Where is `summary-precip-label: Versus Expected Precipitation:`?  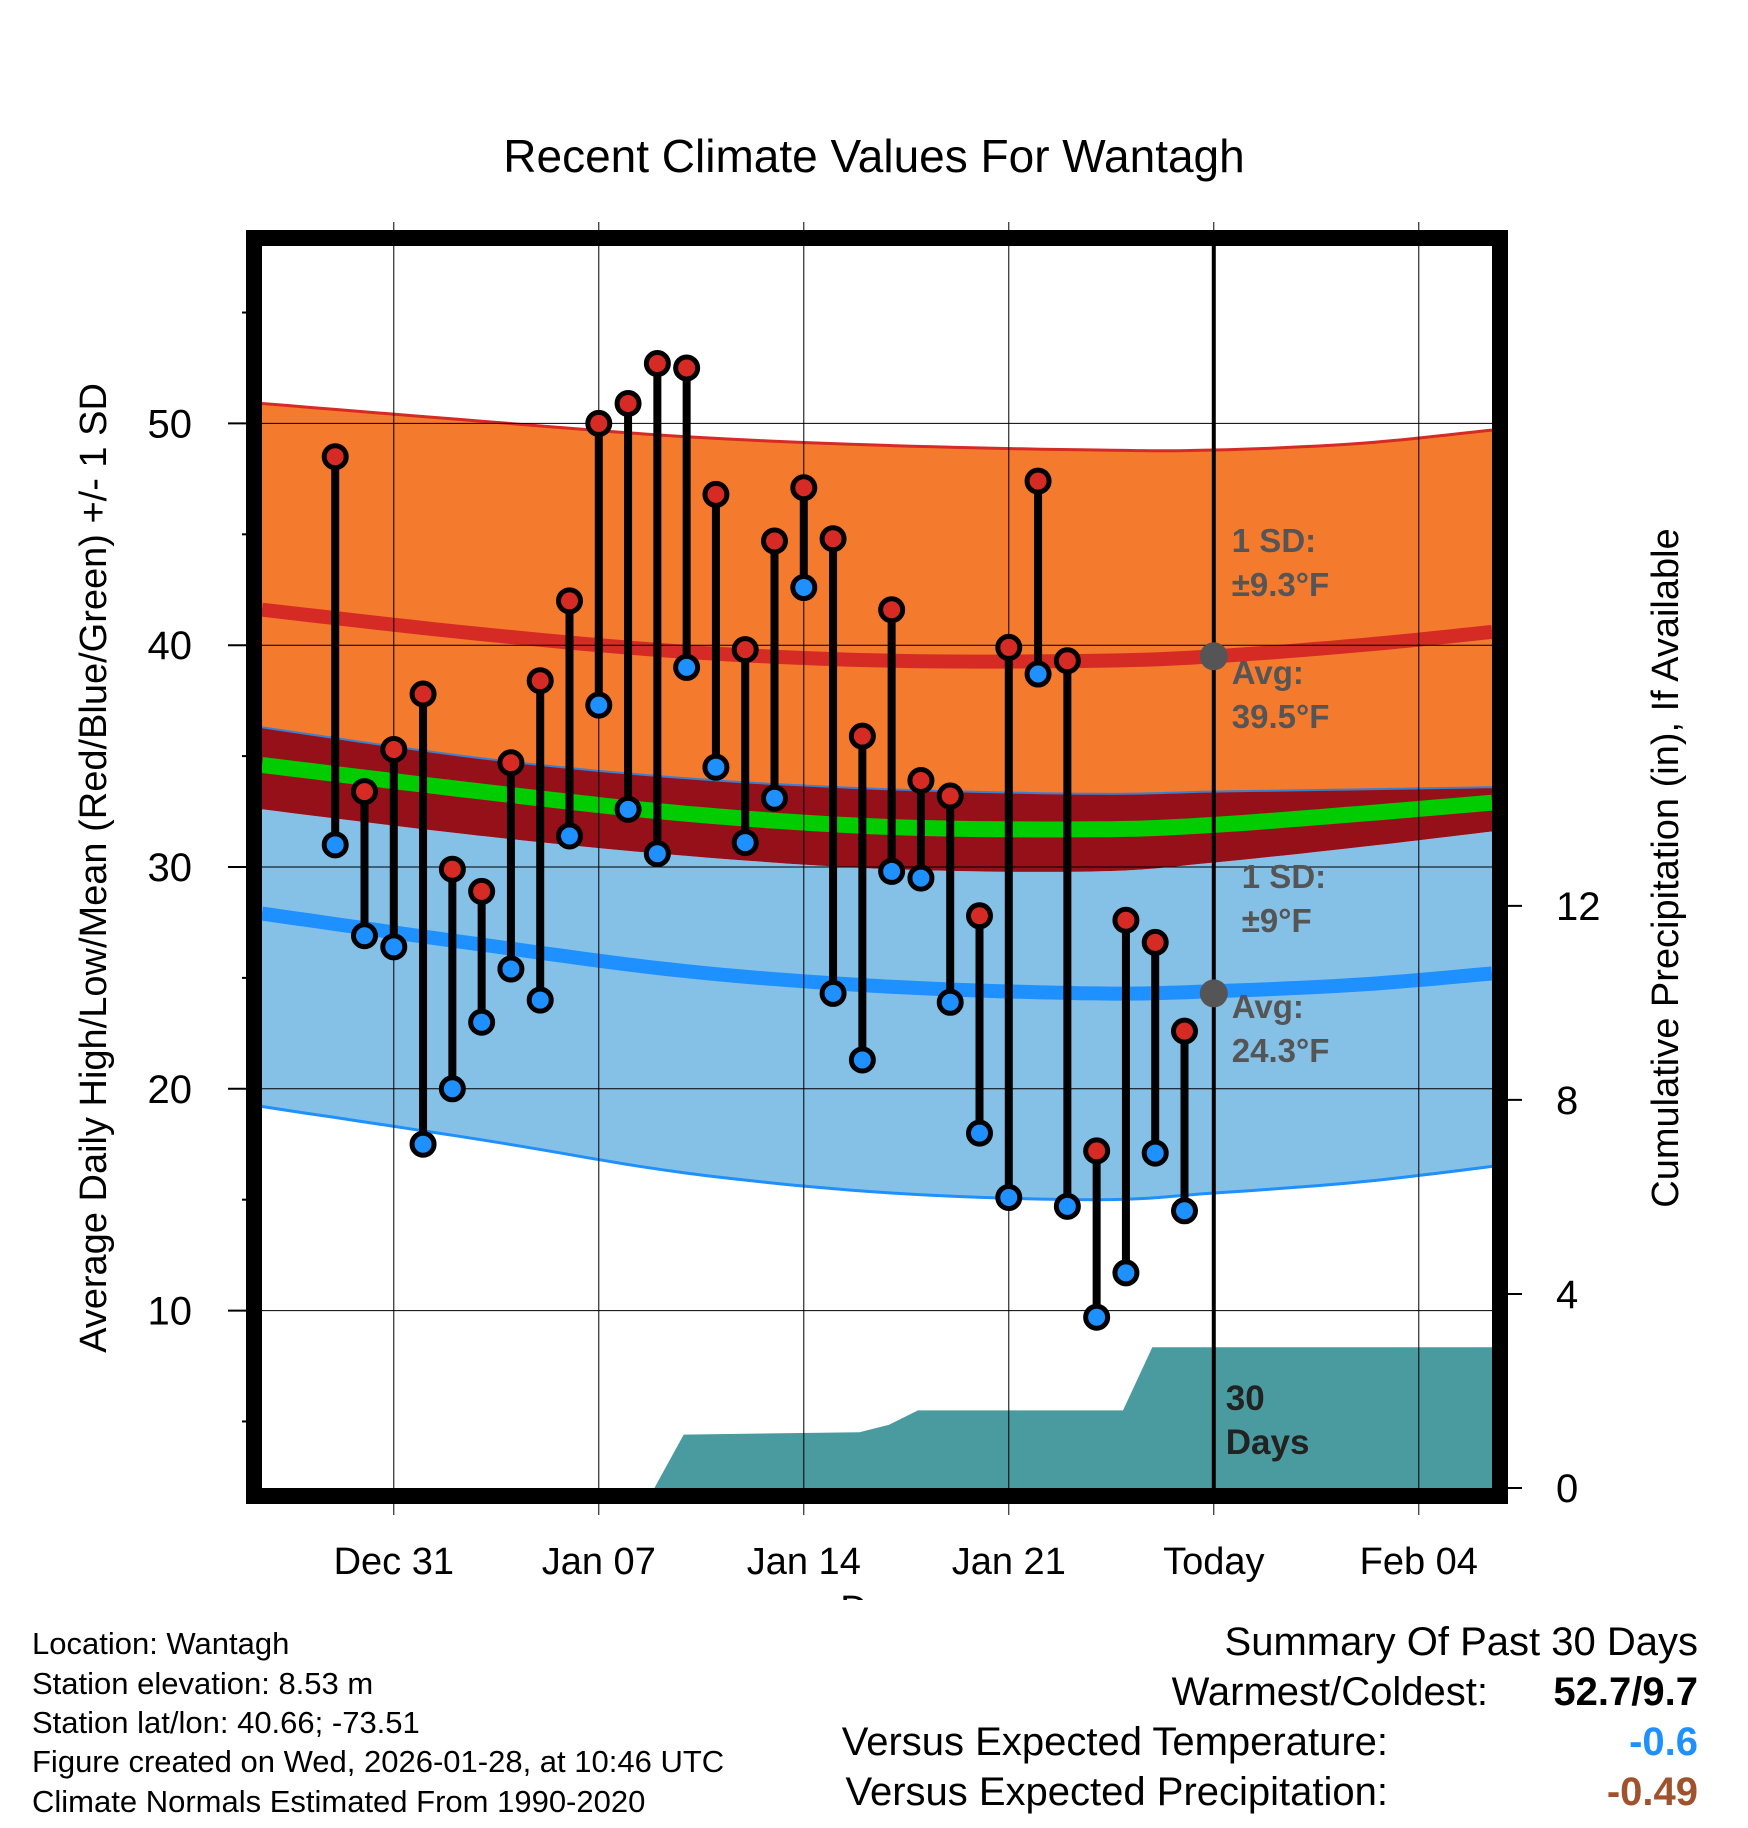 summary-precip-label: Versus Expected Precipitation: is located at coordinates (1116, 1792).